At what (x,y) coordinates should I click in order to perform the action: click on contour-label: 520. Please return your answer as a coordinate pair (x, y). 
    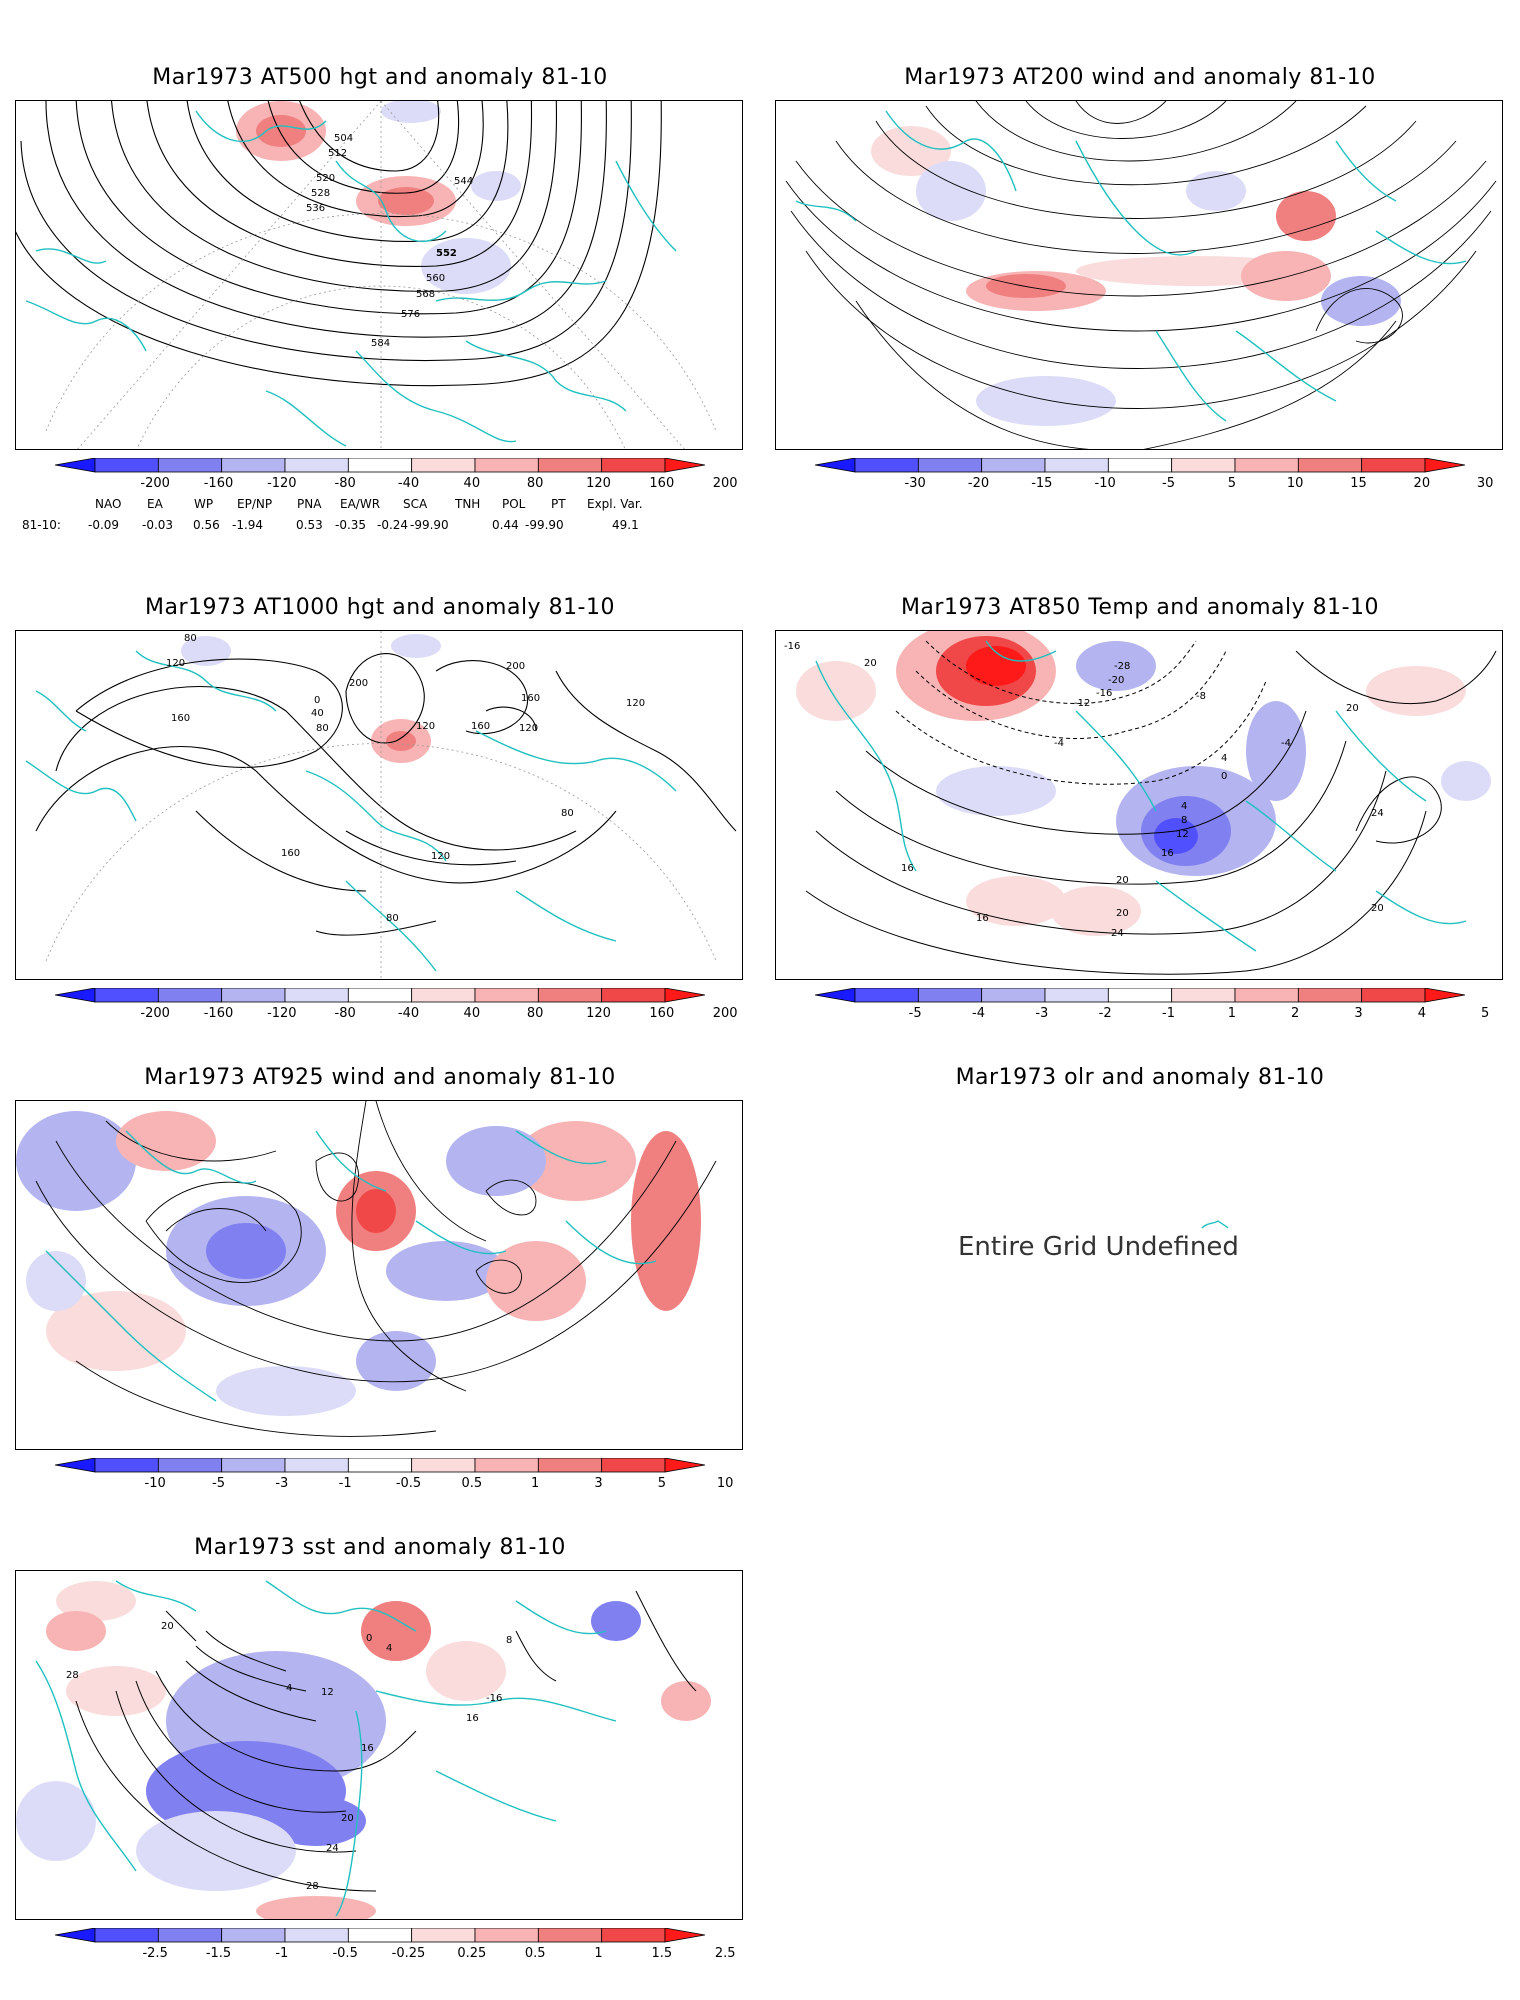
    Looking at the image, I should click on (325, 178).